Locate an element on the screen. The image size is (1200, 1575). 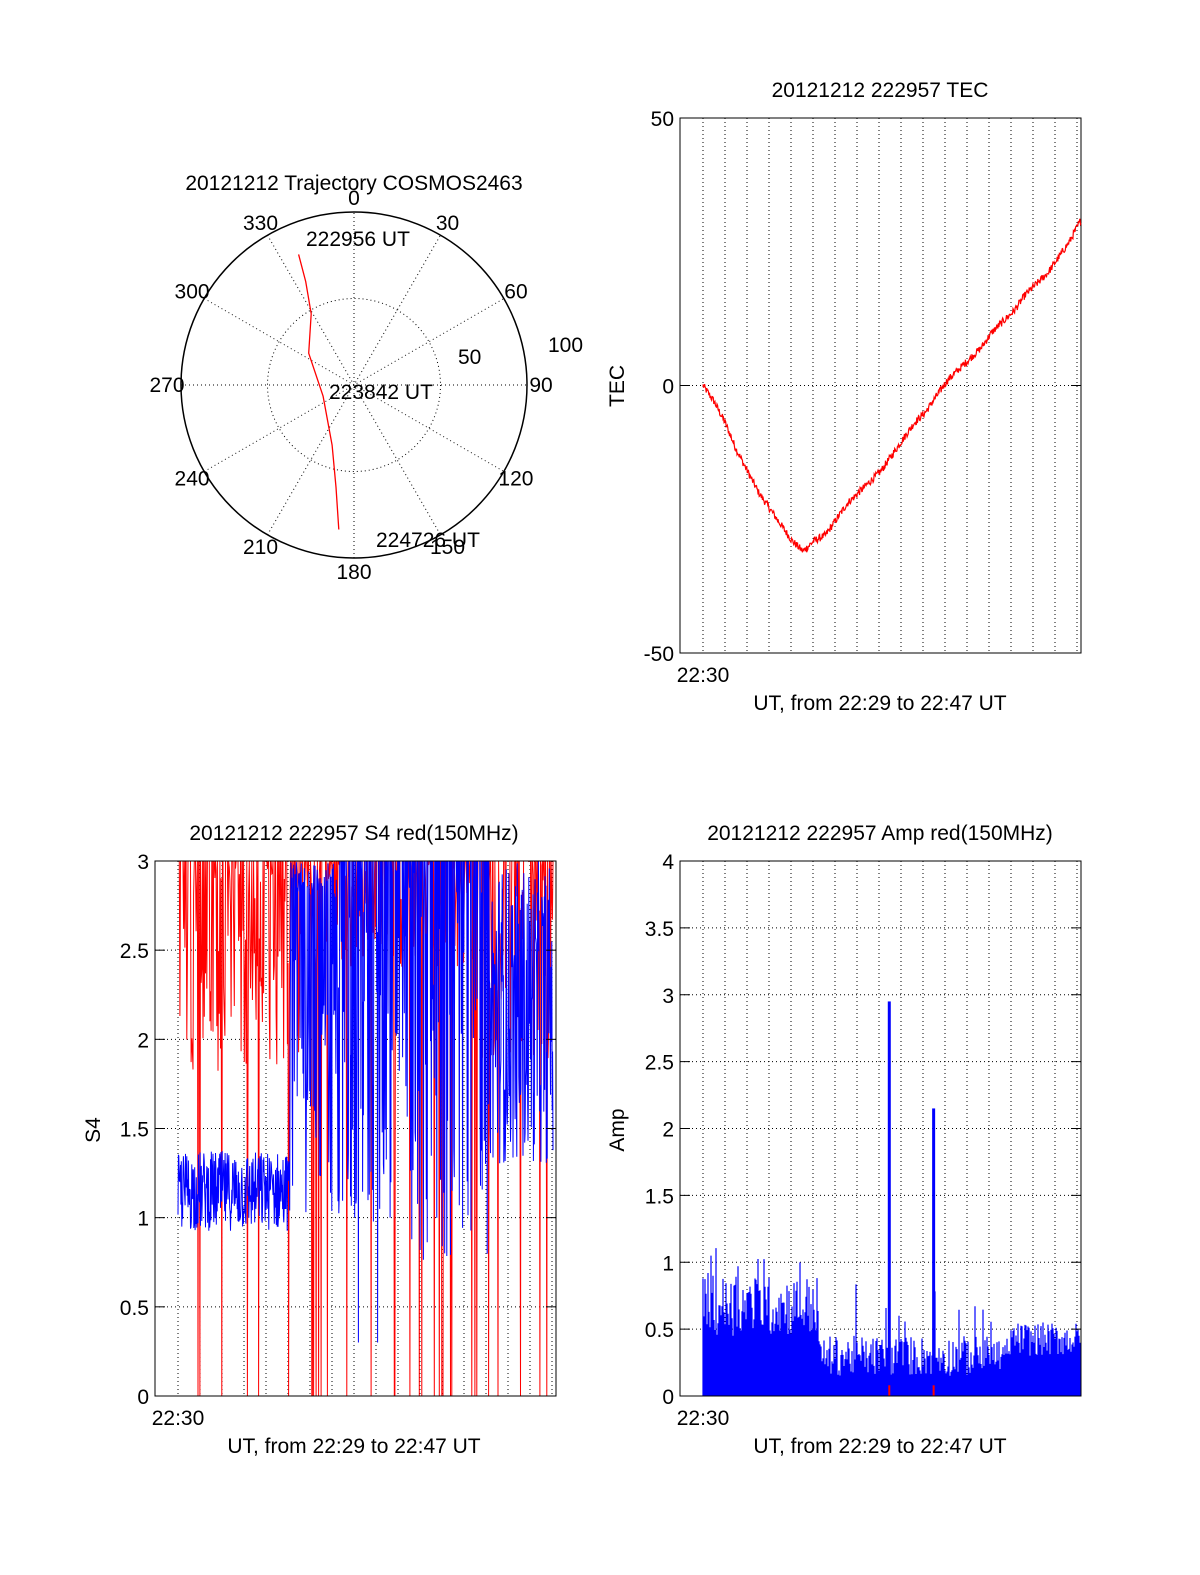
trajectory-end-label: 224726 UT is located at coordinates (428, 540).